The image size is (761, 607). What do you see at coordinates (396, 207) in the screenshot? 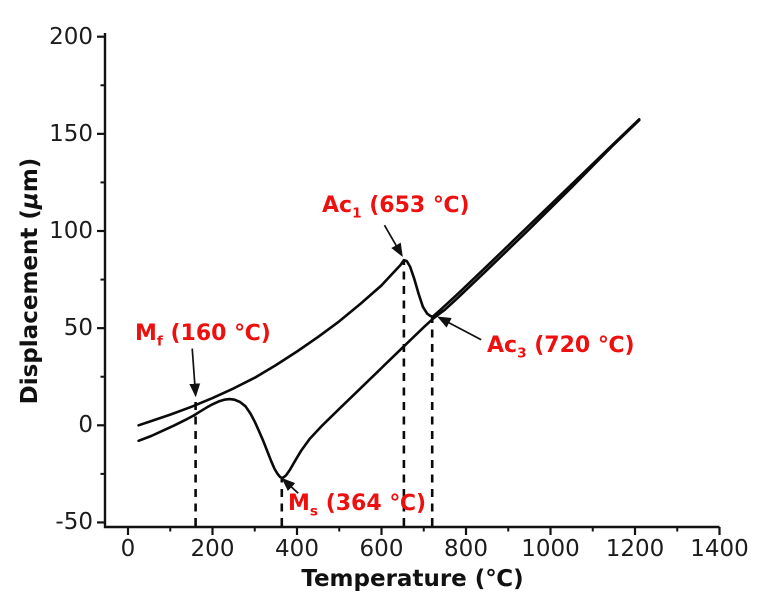
I see `annotation-ac1: Ac1 (653 ℃)` at bounding box center [396, 207].